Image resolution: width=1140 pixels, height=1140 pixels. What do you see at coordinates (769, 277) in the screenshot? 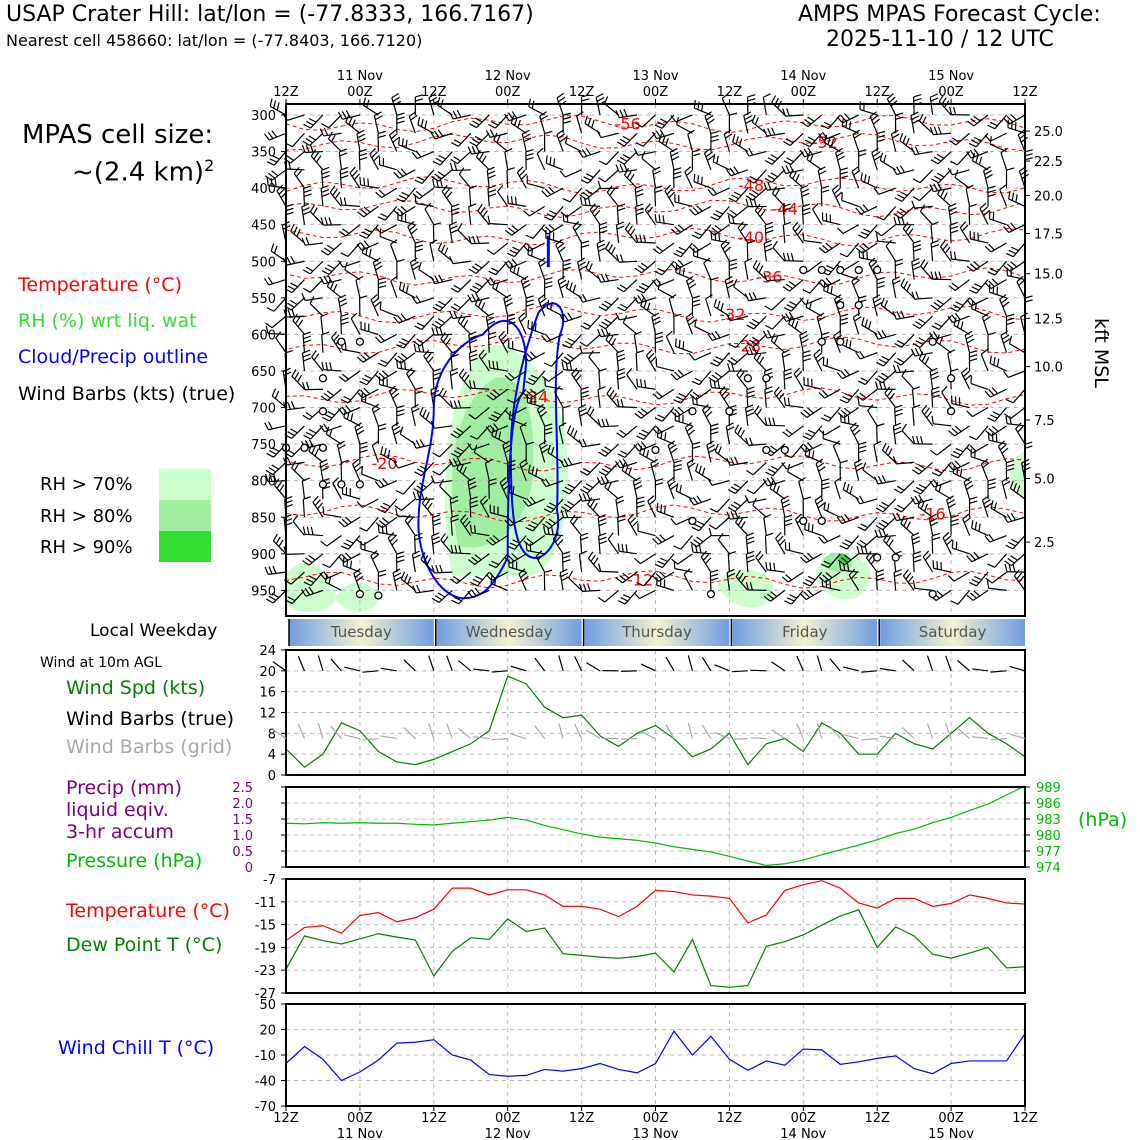
I see `temperature-contour-label: -36` at bounding box center [769, 277].